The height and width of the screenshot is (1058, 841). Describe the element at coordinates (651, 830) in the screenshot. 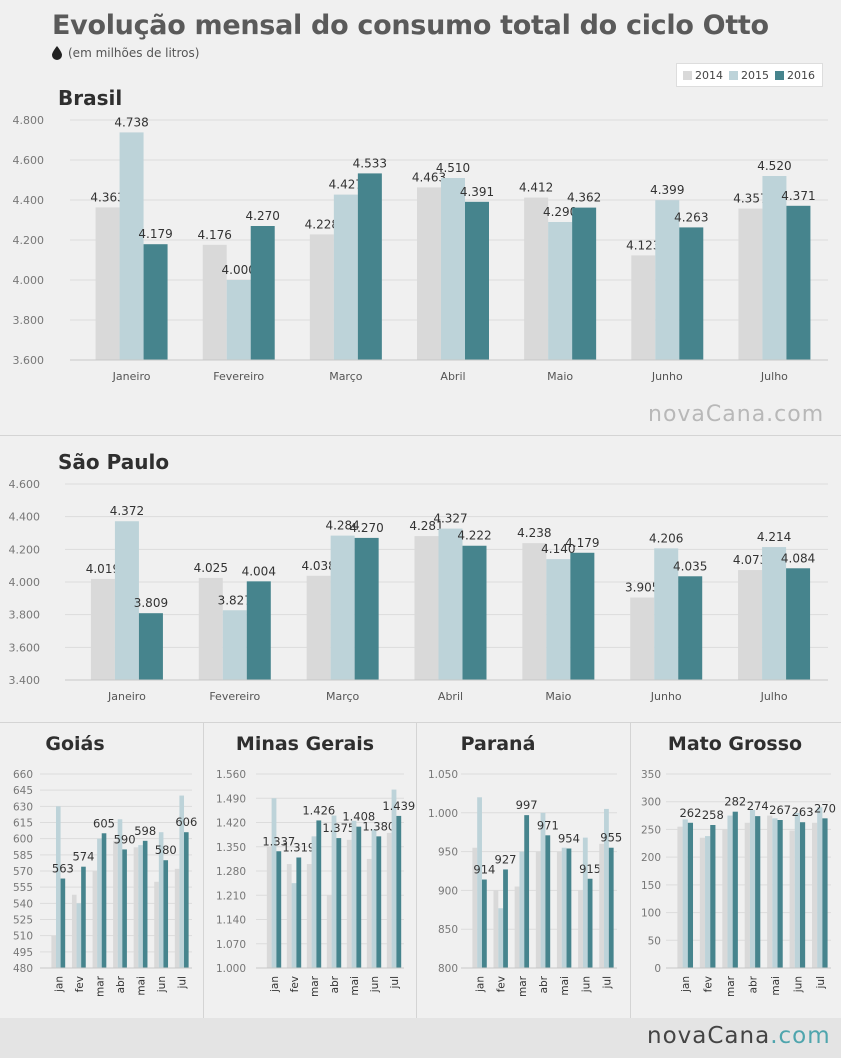

I see `y-tick-label: 250` at that location.